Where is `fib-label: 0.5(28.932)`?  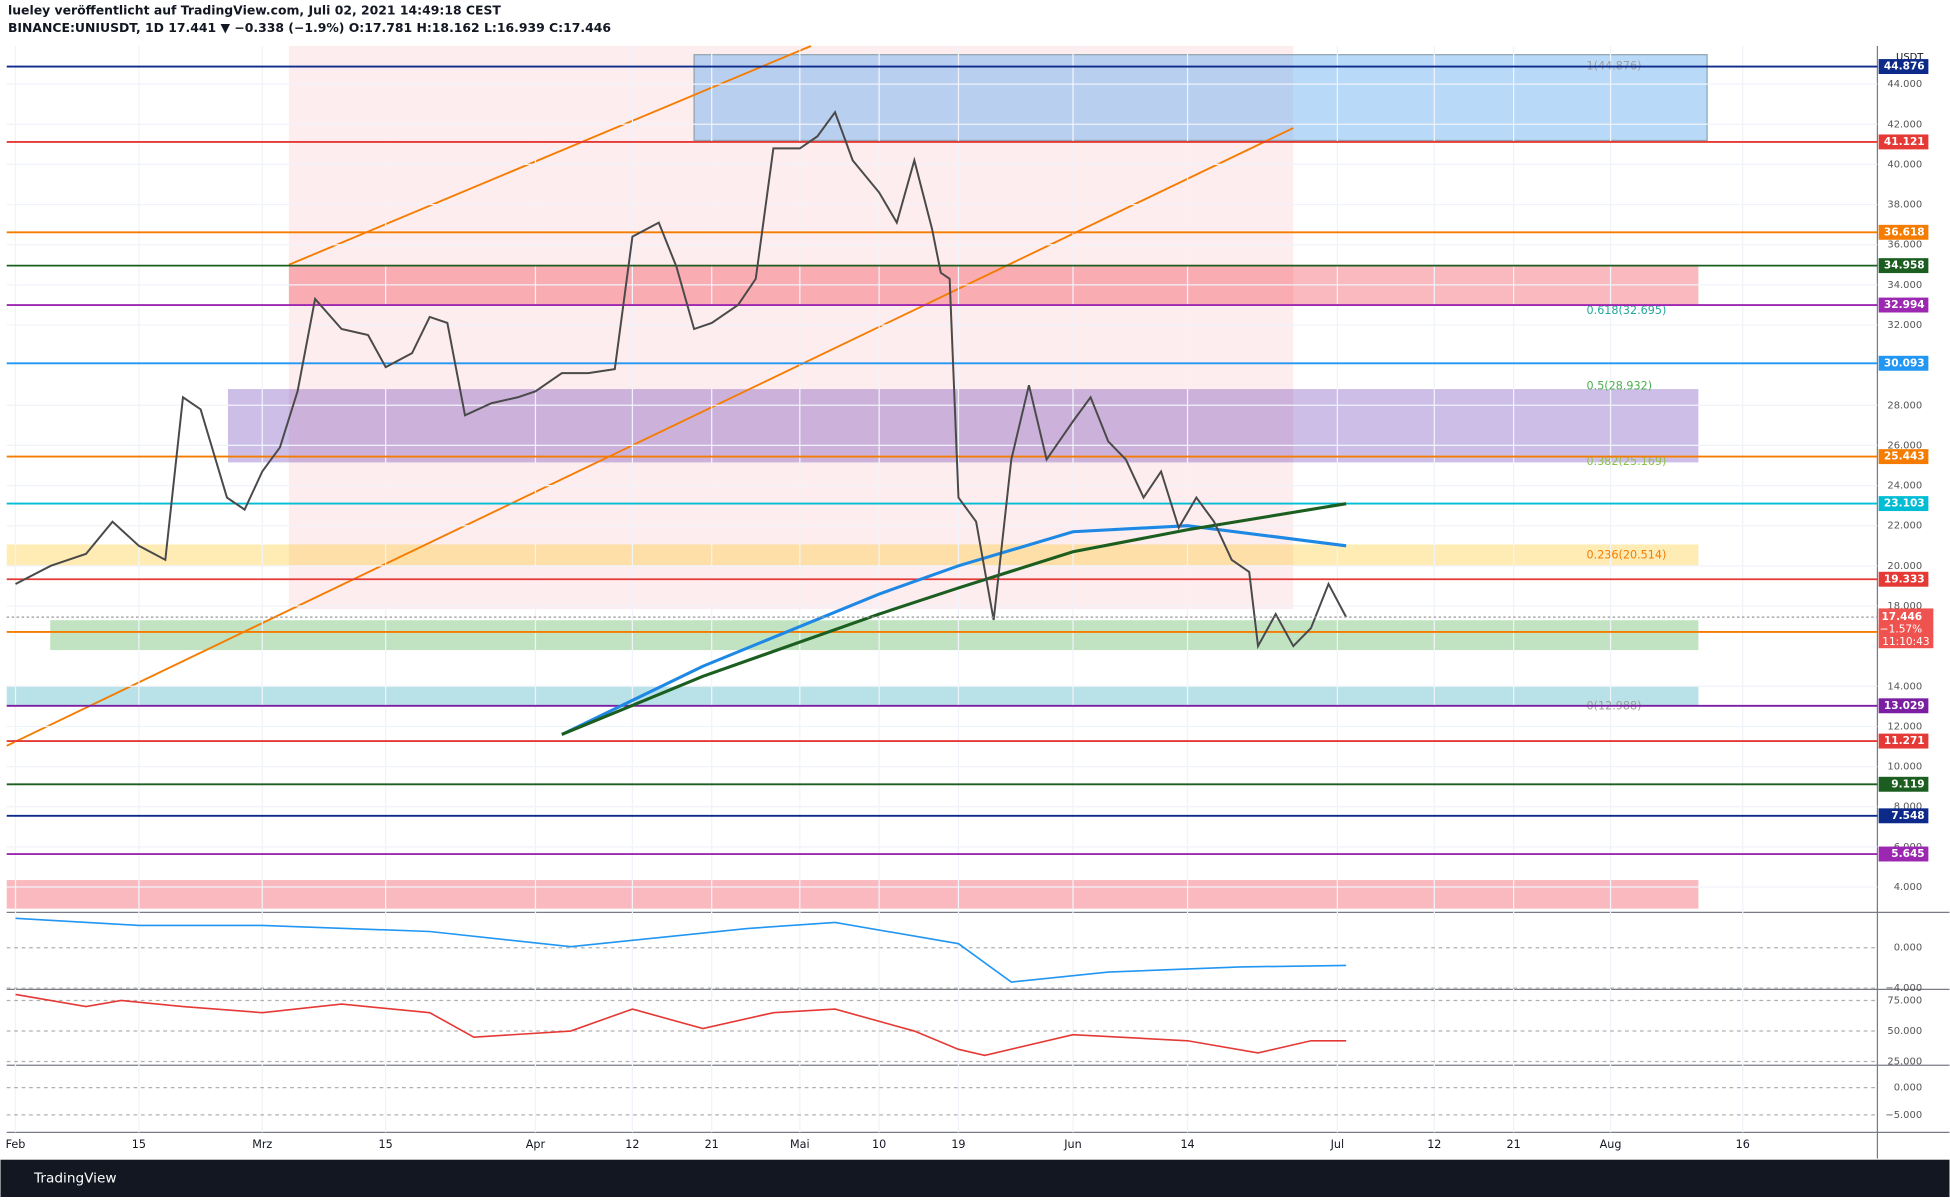
fib-label: 0.5(28.932) is located at coordinates (1620, 386).